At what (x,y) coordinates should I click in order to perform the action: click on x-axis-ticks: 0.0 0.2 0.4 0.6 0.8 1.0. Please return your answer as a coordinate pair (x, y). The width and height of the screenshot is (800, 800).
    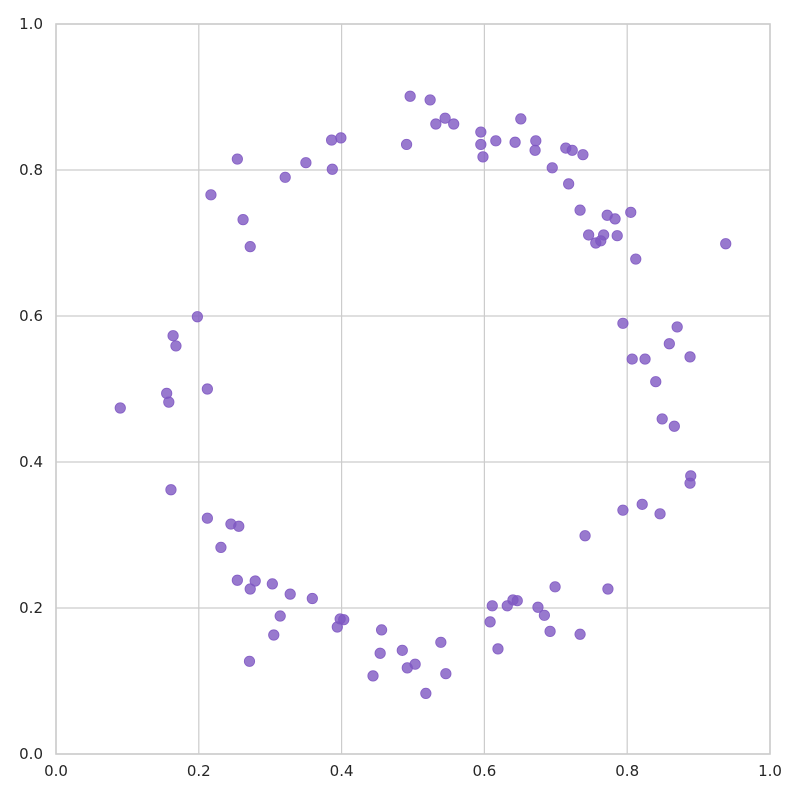
    Looking at the image, I should click on (413, 771).